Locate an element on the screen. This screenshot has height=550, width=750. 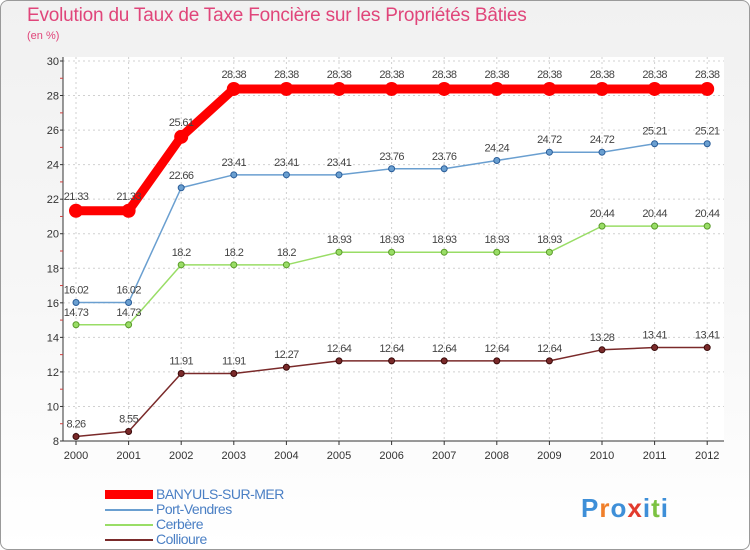
x-tick-label: 2001 is located at coordinates (128, 456).